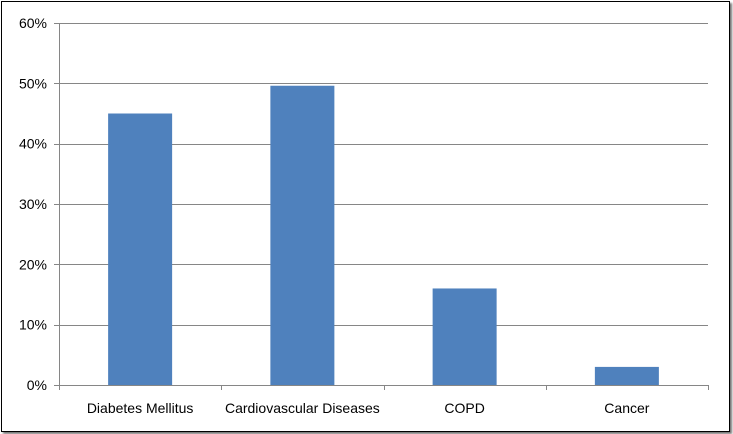 The image size is (733, 434). Describe the element at coordinates (302, 235) in the screenshot. I see `bar-cardiovascular-diseases` at that location.